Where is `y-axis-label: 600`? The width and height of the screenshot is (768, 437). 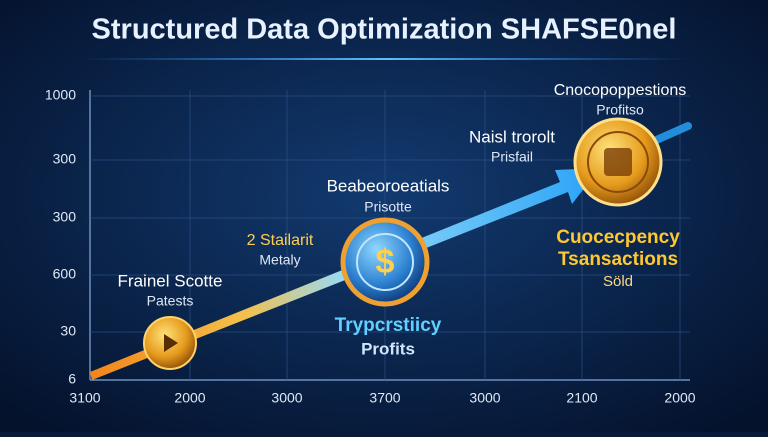
y-axis-label: 600 is located at coordinates (65, 274).